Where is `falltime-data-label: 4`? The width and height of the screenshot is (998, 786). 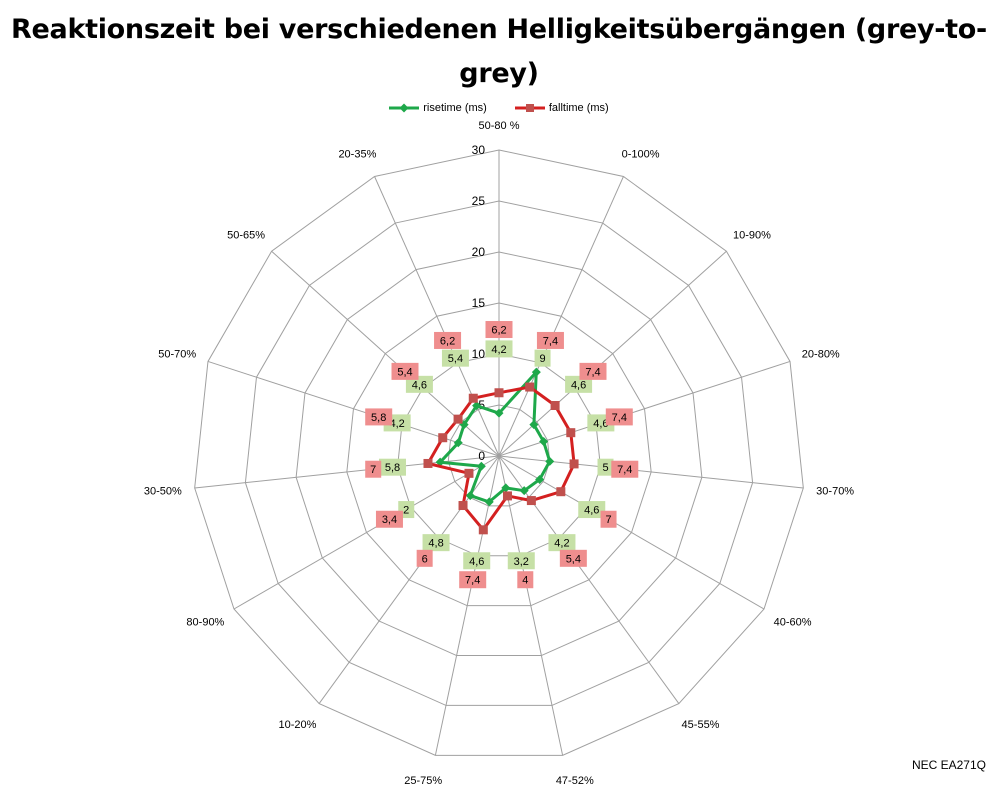
falltime-data-label: 4 is located at coordinates (525, 580).